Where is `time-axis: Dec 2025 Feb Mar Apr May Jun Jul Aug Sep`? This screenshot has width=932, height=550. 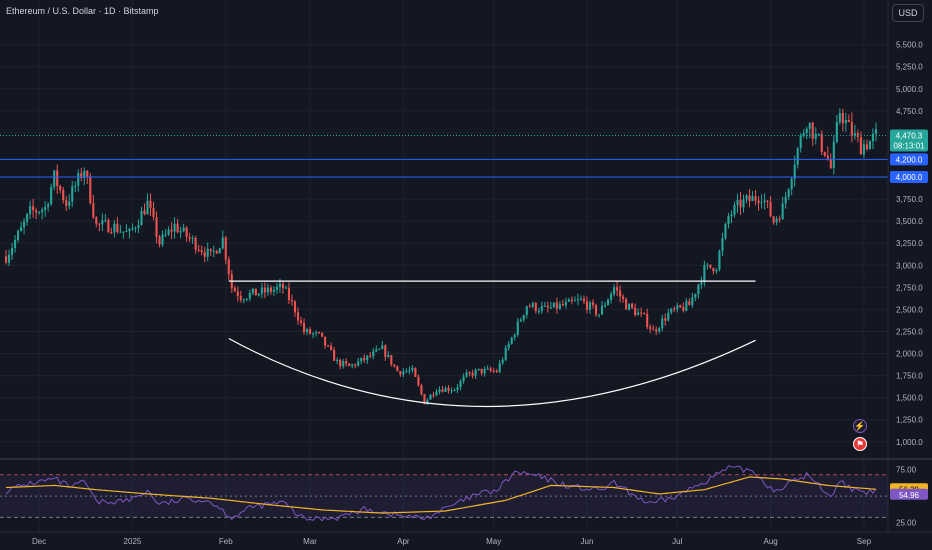
time-axis: Dec 2025 Feb Mar Apr May Jun Jul Aug Sep is located at coordinates (466, 538).